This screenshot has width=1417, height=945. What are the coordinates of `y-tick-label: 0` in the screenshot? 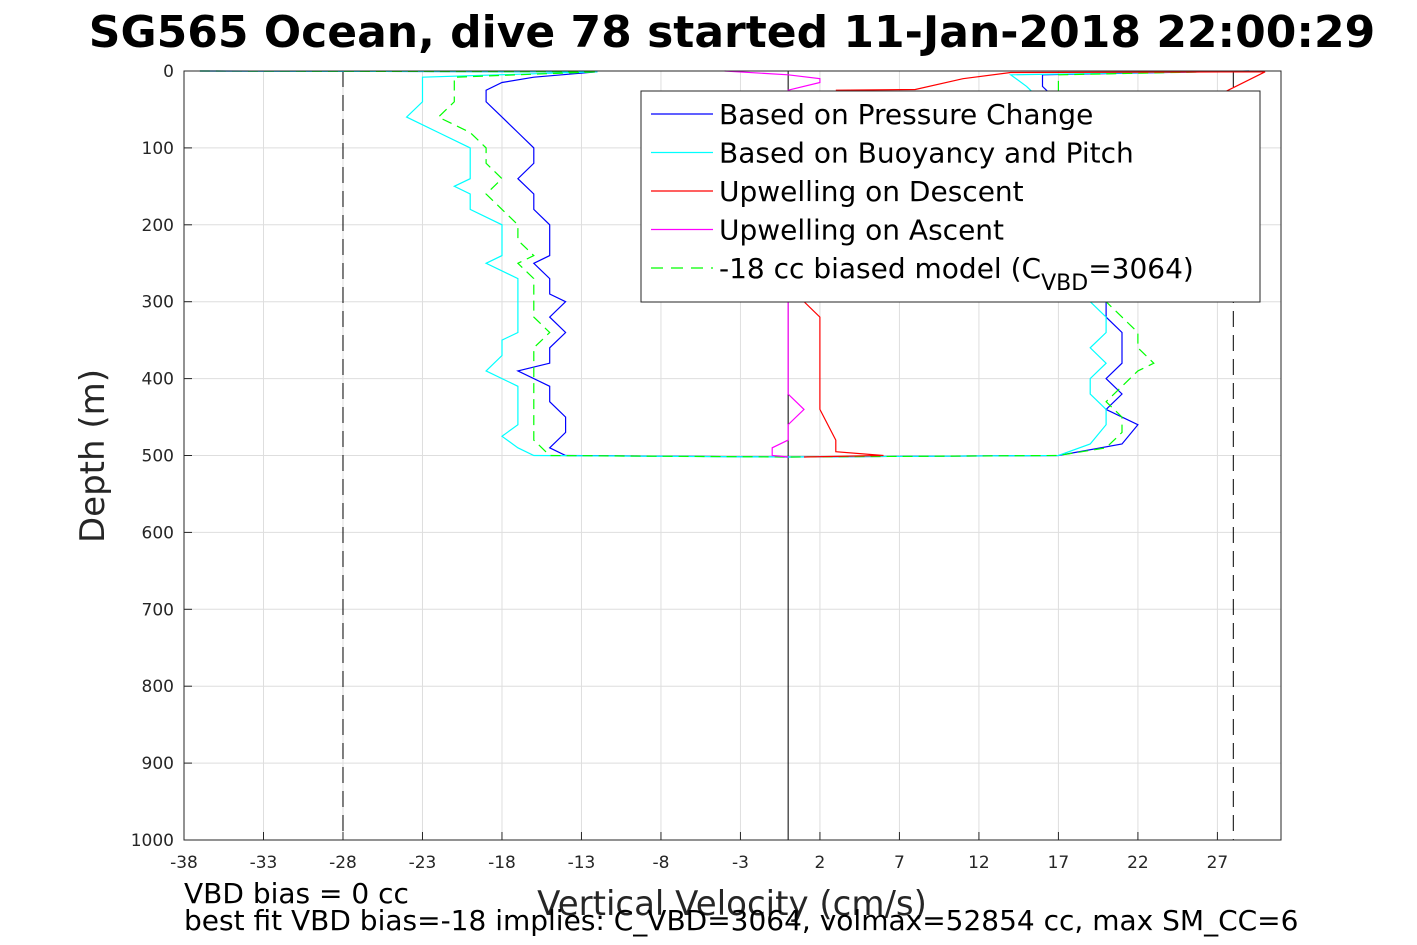 It's located at (168, 72).